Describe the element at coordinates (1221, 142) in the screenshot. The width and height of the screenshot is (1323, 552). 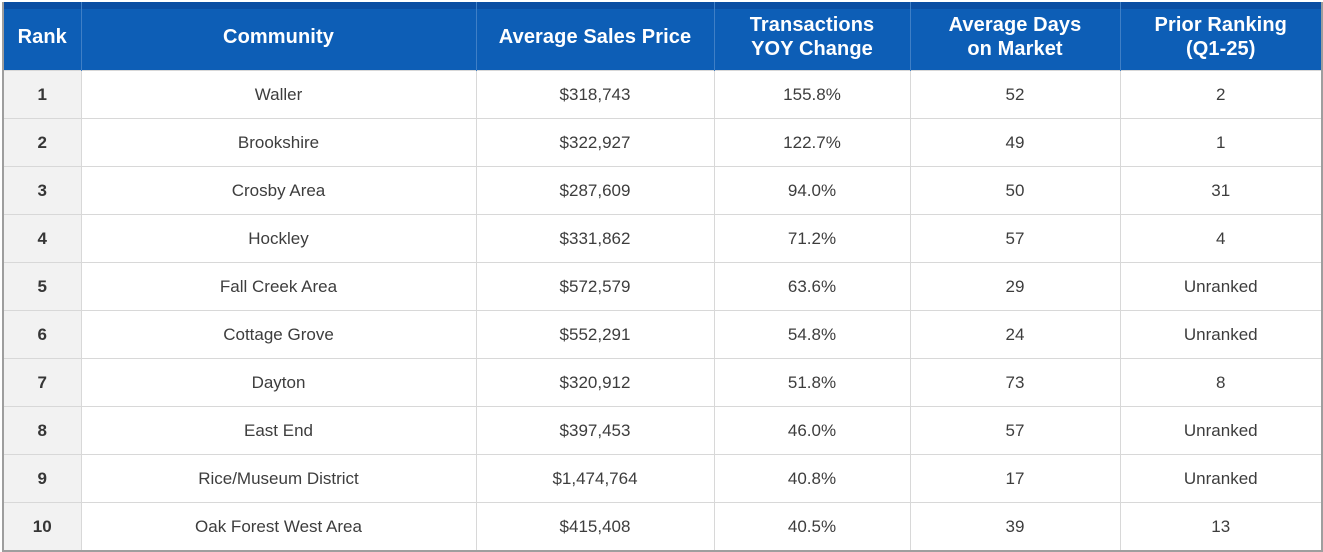
I see `cell-prior-ranking: 1` at that location.